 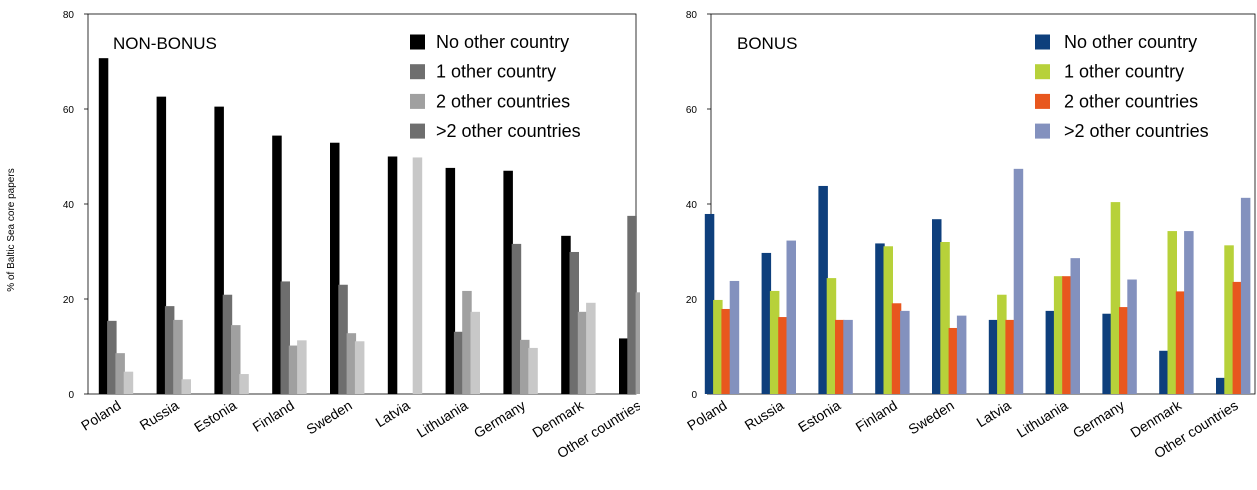 What do you see at coordinates (165, 43) in the screenshot?
I see `chart-title: NON-BONUS` at bounding box center [165, 43].